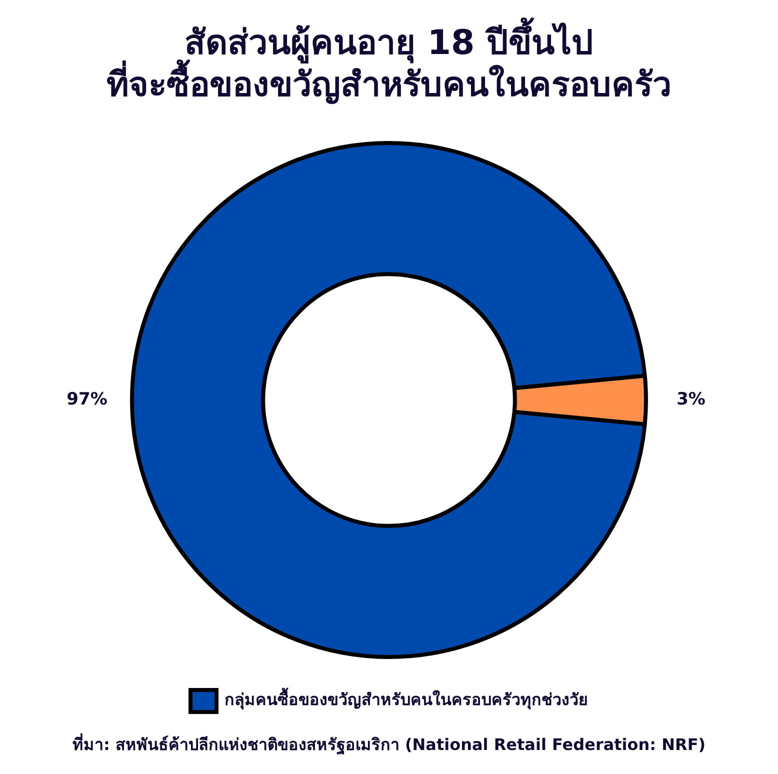  Describe the element at coordinates (87, 399) in the screenshot. I see `data-label: 97%` at that location.